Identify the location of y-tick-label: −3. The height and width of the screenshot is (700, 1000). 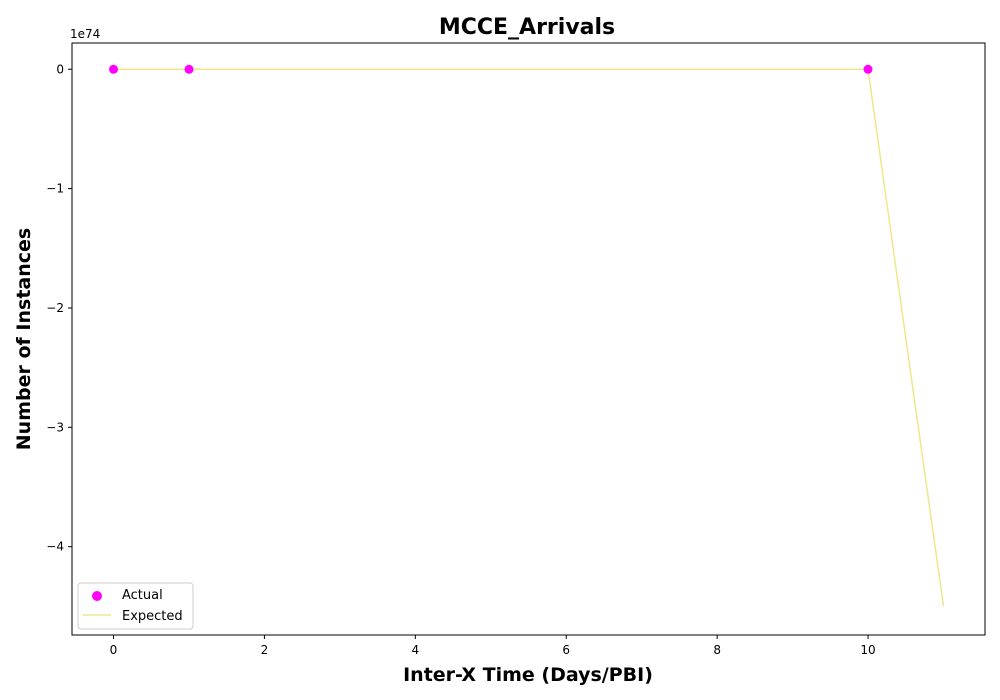
(55, 427).